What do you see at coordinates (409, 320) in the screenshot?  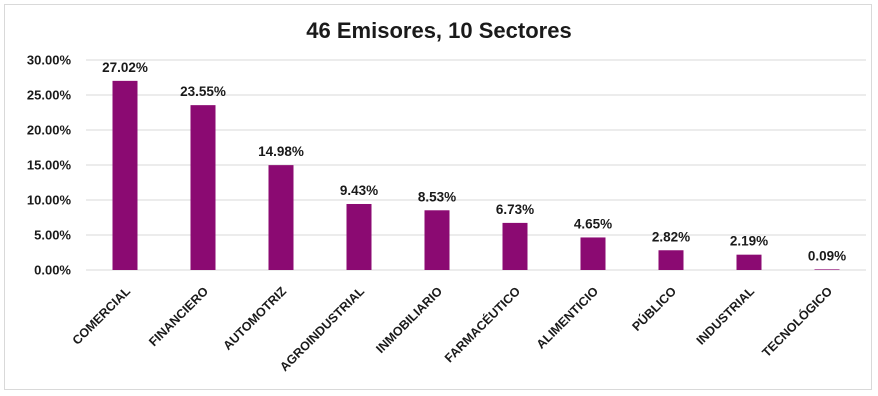 I see `category-label: INMOBILIARIO` at bounding box center [409, 320].